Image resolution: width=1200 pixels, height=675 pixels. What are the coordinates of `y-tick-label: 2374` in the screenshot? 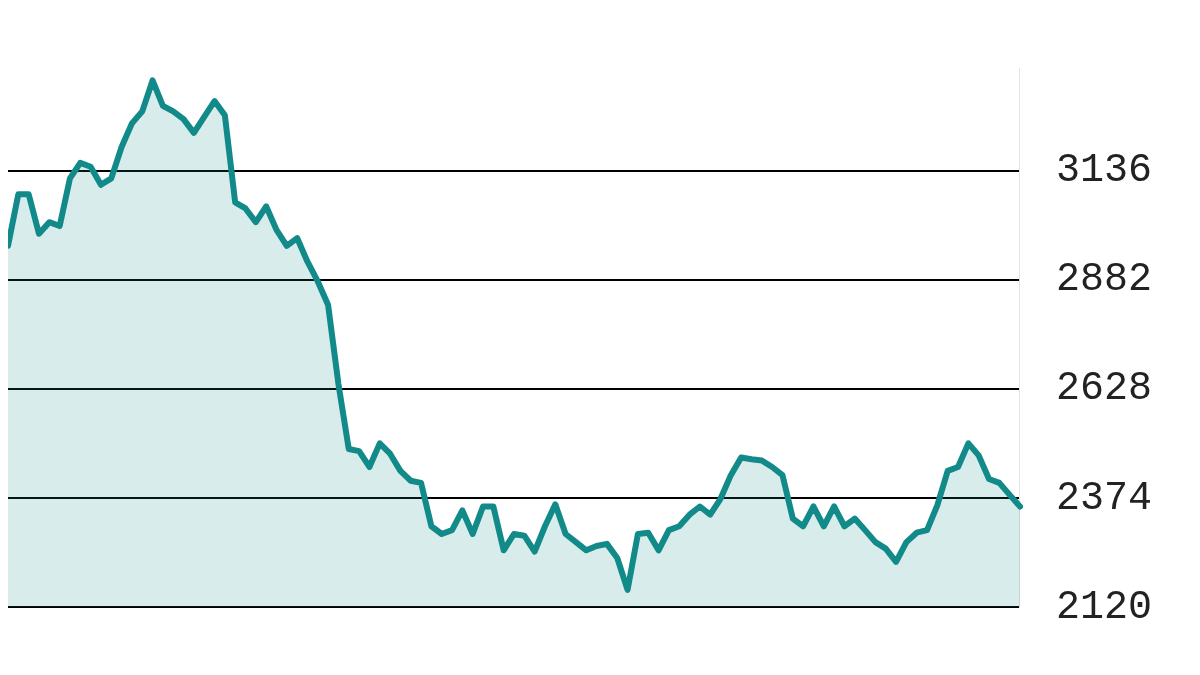 It's located at (1103, 498).